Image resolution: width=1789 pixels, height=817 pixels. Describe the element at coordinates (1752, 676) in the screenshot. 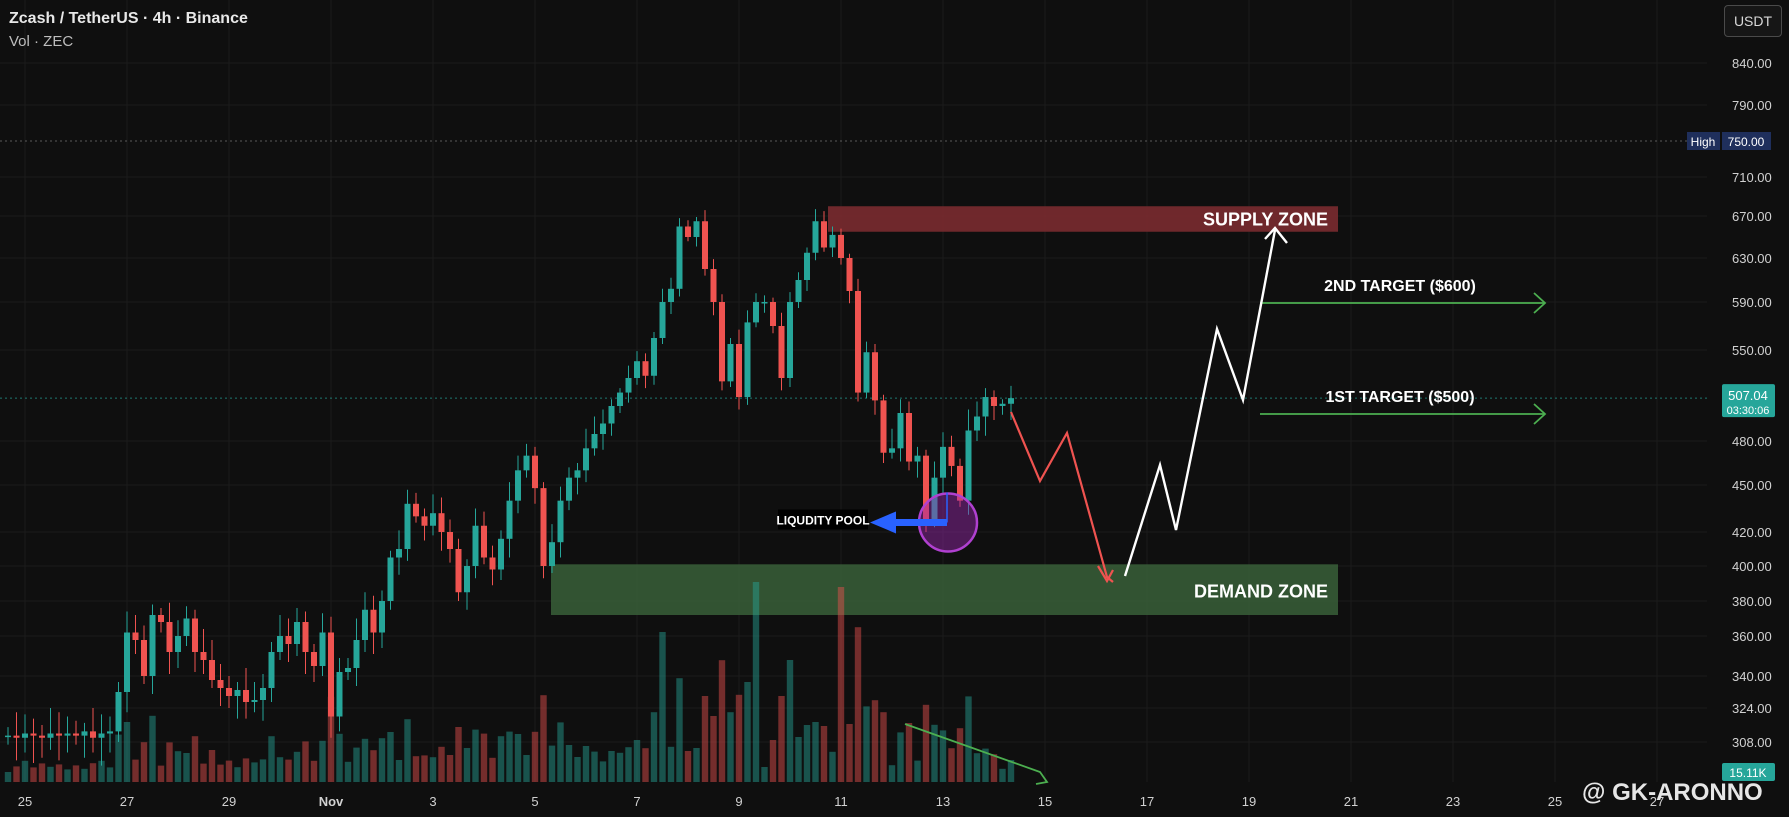

I see `price-tick-label: 340.00` at that location.